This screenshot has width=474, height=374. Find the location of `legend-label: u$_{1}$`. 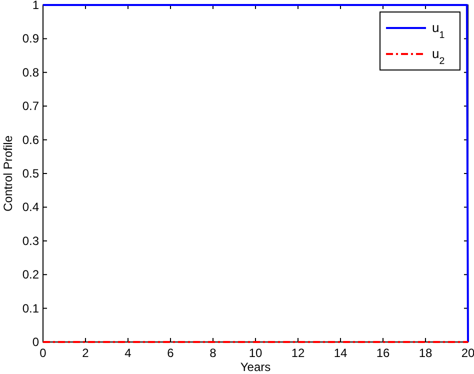

legend-label: u$_{1}$ is located at coordinates (438, 30).